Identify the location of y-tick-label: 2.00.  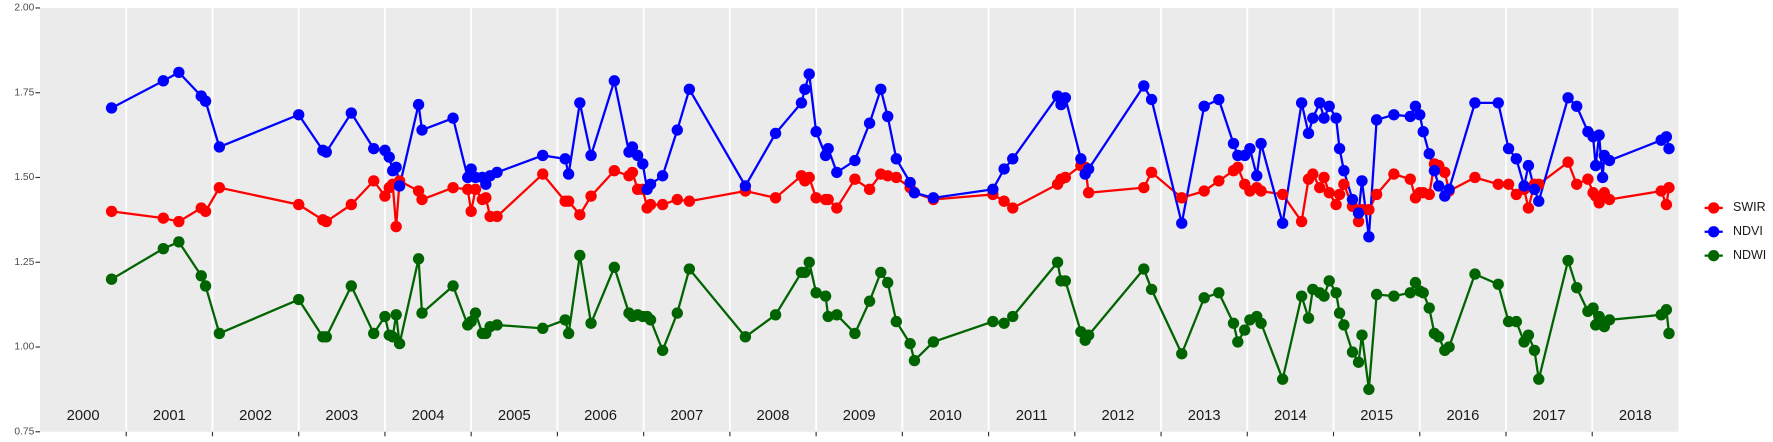
(24, 8).